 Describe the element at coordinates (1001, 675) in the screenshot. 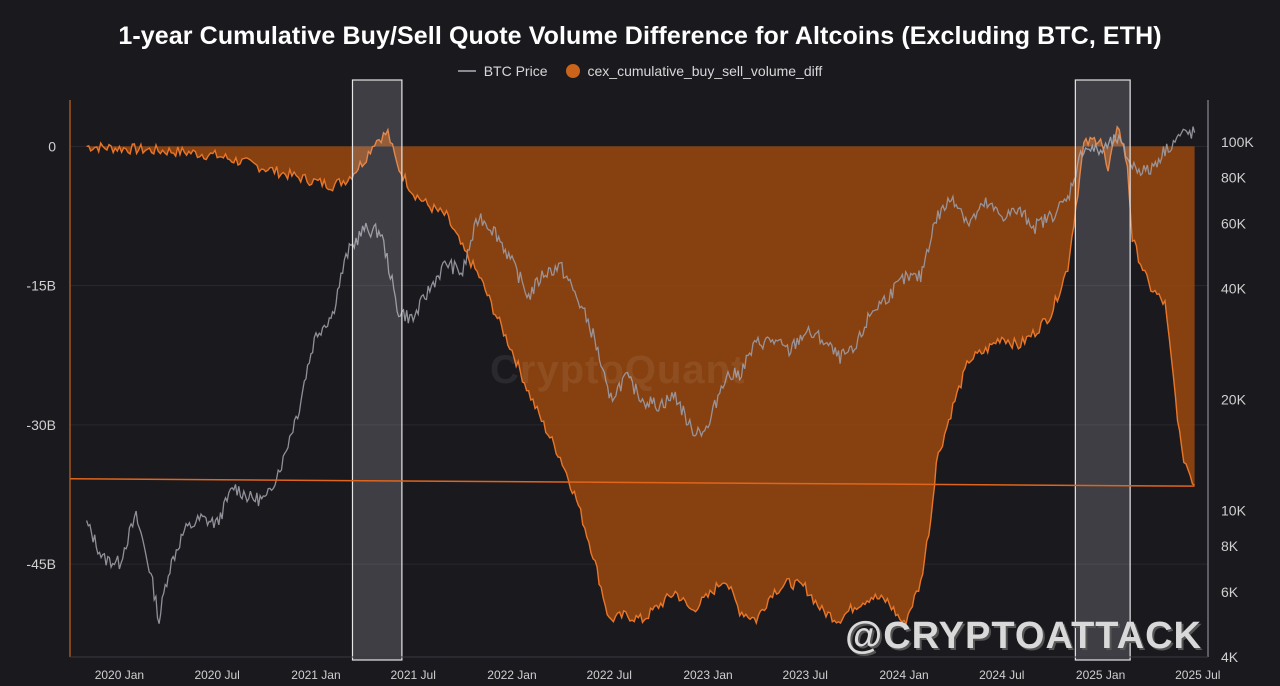

I see `x-tick-label: 2024 Jul` at that location.